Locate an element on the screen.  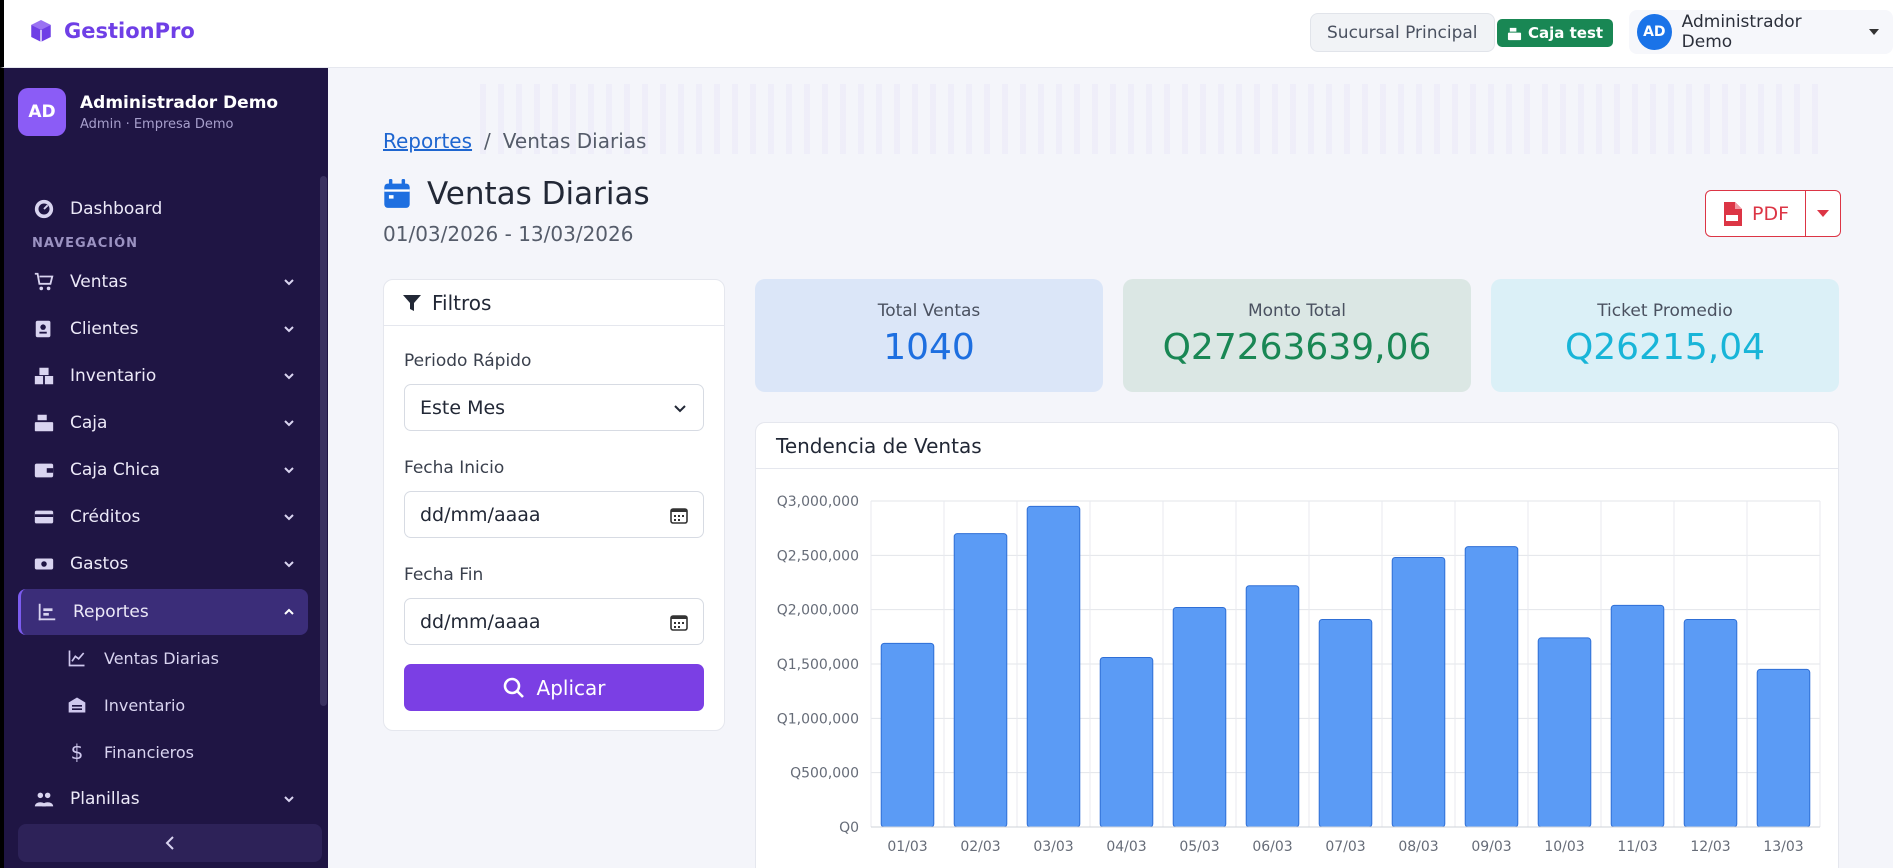
x-tick-label: 13/03 is located at coordinates (1783, 847).